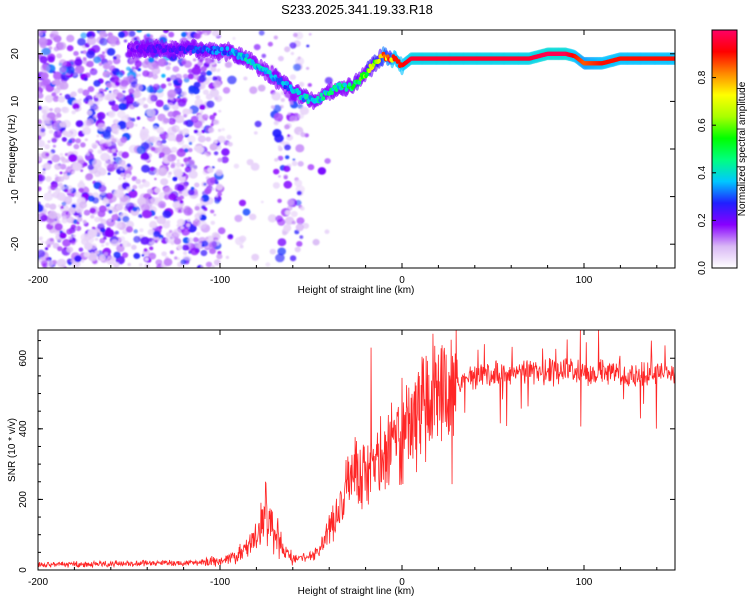 This screenshot has height=600, width=750. What do you see at coordinates (220, 280) in the screenshot?
I see `heatmap-xtick-label: -100` at bounding box center [220, 280].